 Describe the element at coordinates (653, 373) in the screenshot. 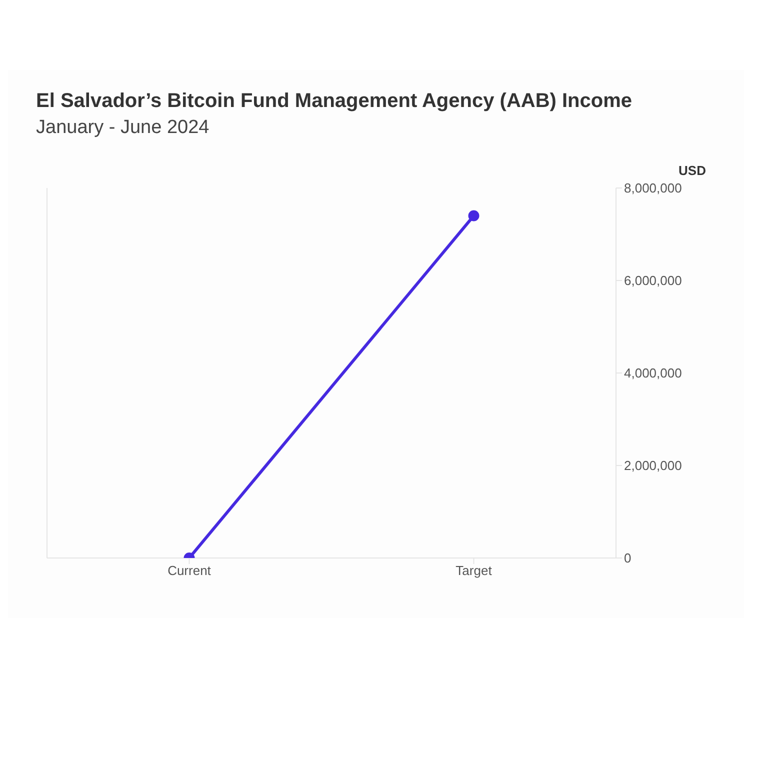

I see `y-tick-label: 4,000,000` at that location.